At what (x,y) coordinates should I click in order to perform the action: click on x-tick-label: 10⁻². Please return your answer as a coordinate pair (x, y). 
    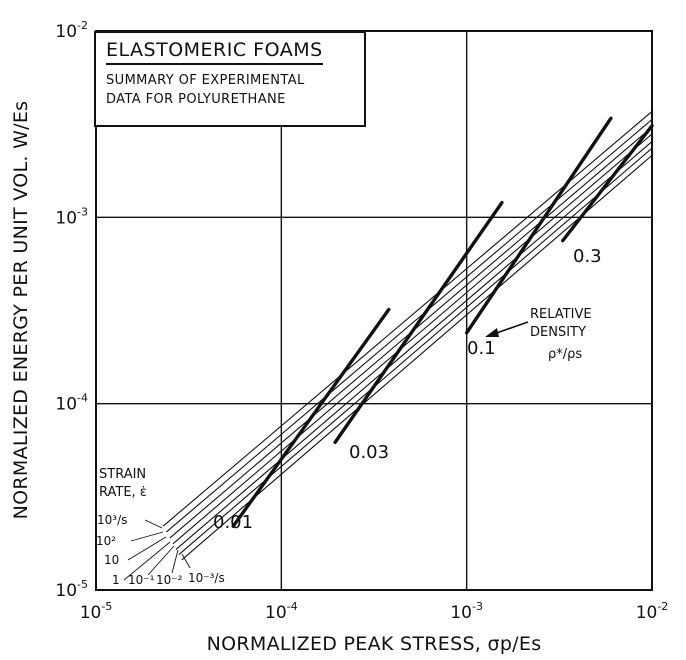
    Looking at the image, I should click on (652, 611).